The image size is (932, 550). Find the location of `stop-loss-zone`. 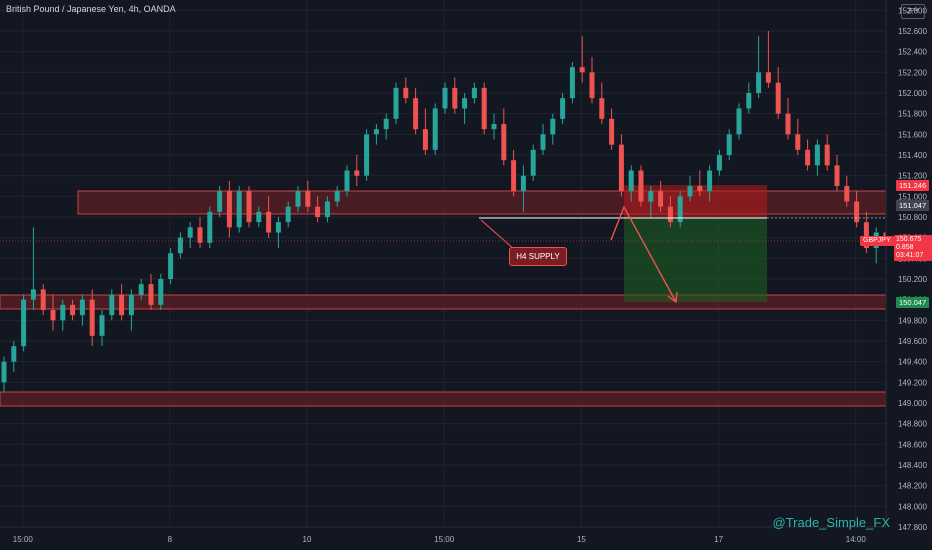

stop-loss-zone is located at coordinates (695, 201).